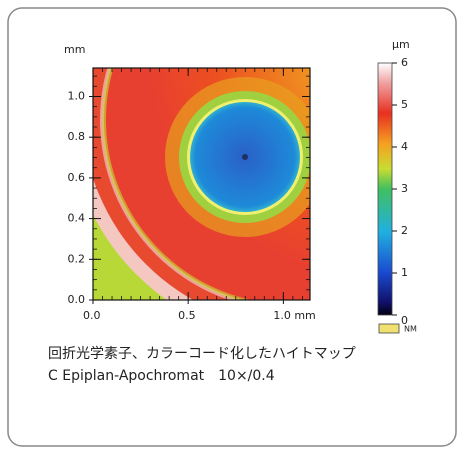  I want to click on nm-label: NM, so click(410, 329).